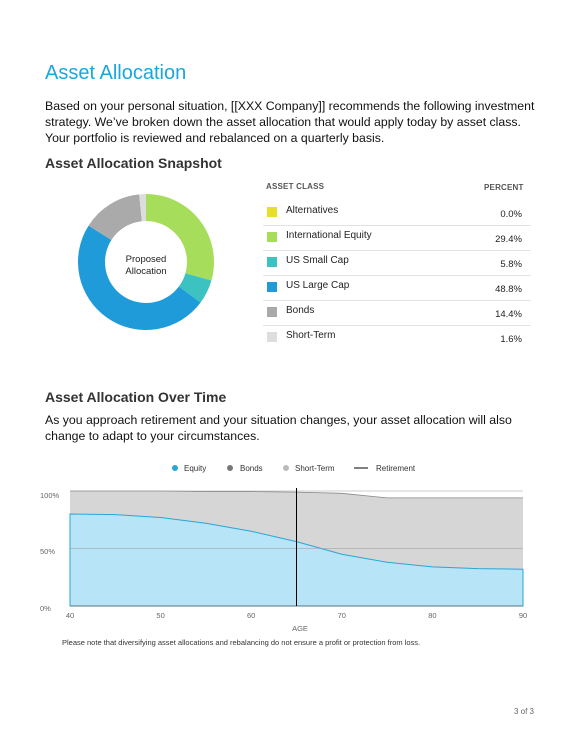  What do you see at coordinates (251, 468) in the screenshot?
I see `legend-label-bonds: Bonds` at bounding box center [251, 468].